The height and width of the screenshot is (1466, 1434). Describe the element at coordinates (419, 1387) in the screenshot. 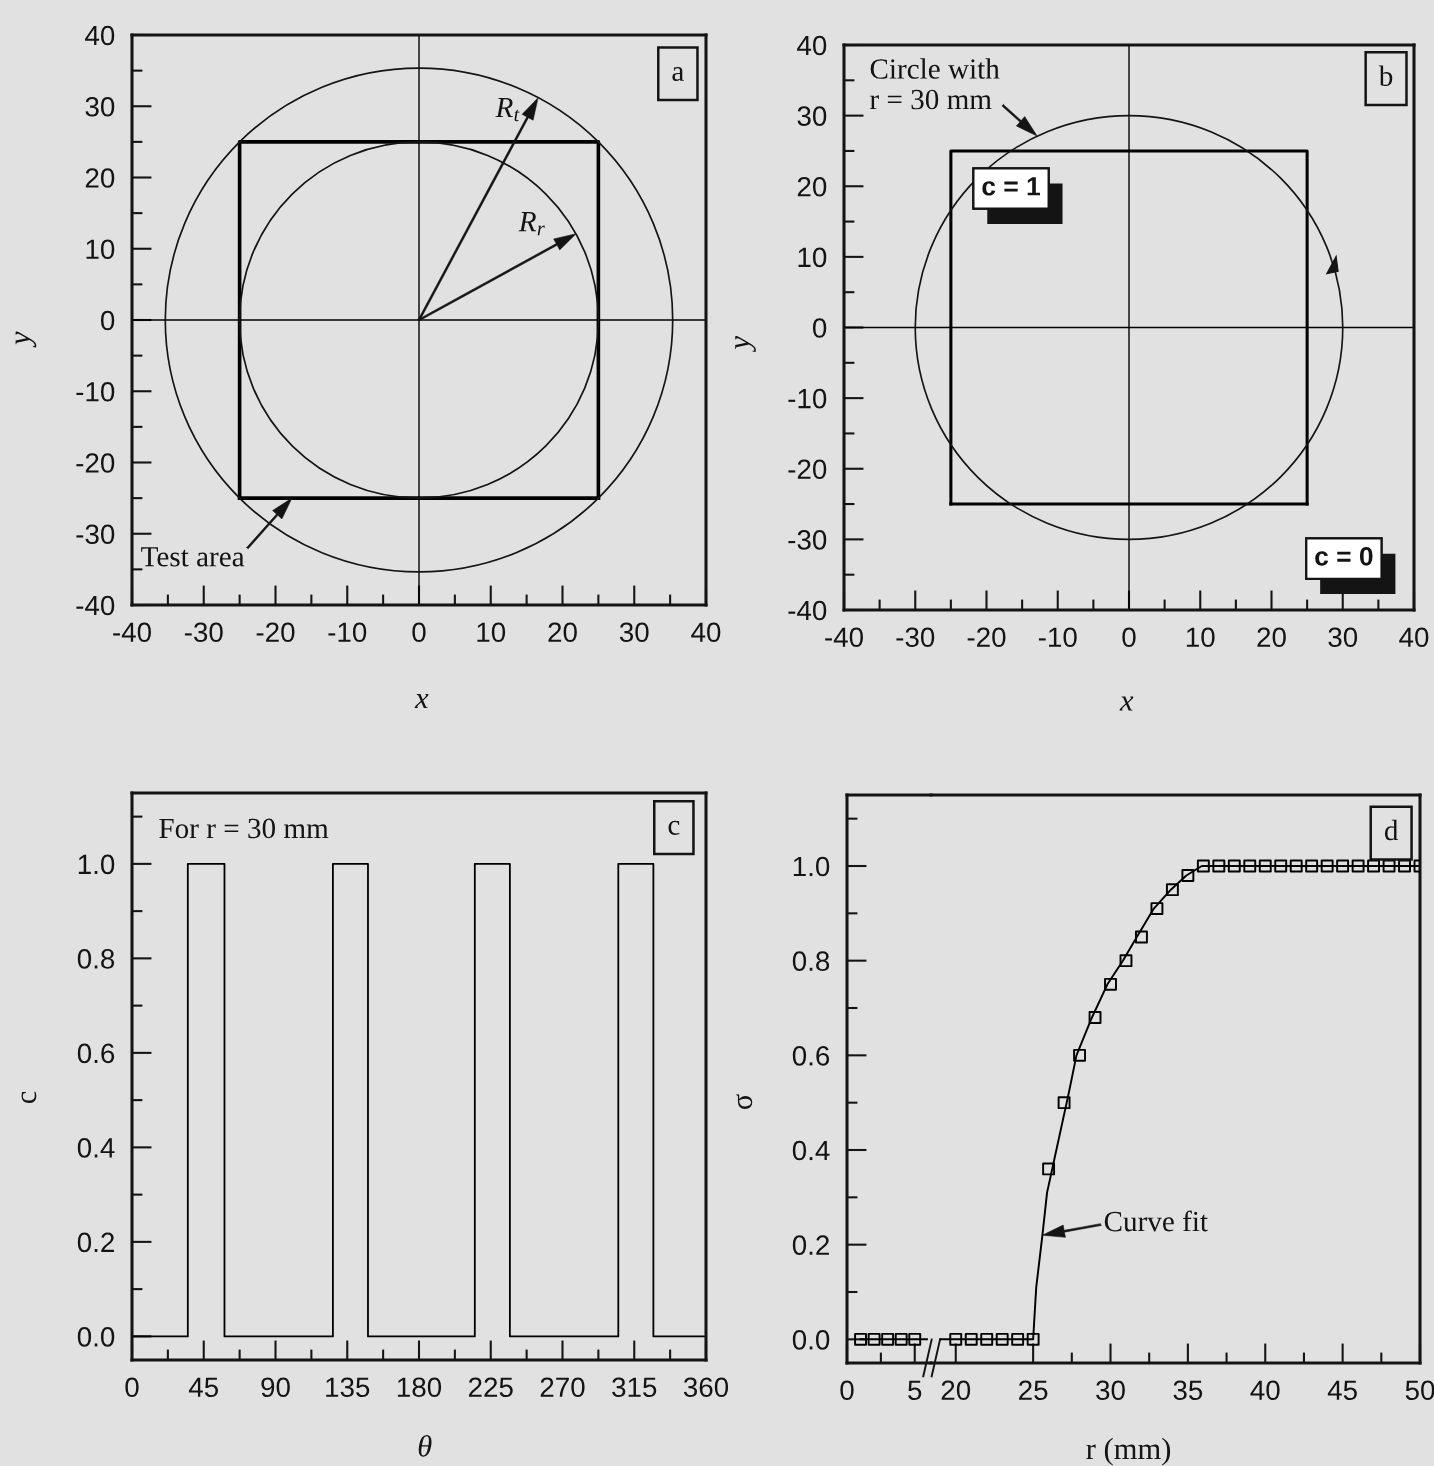

I see `x-tick-label: 180` at that location.